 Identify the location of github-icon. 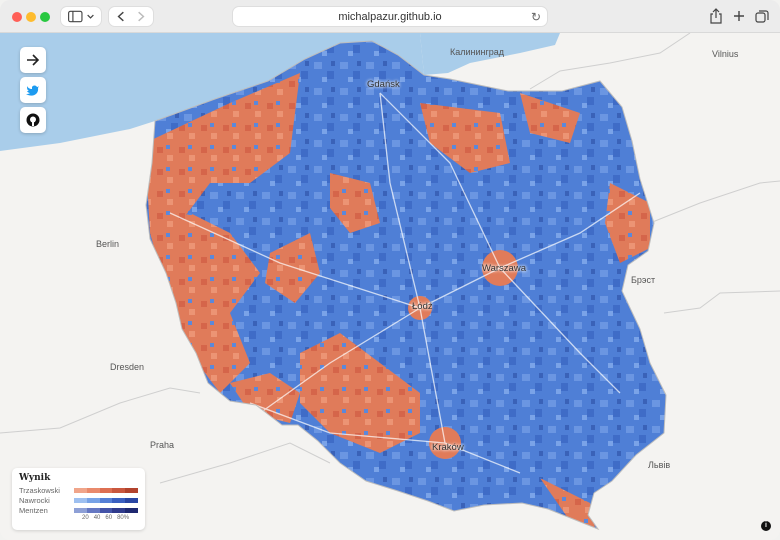
(33, 120).